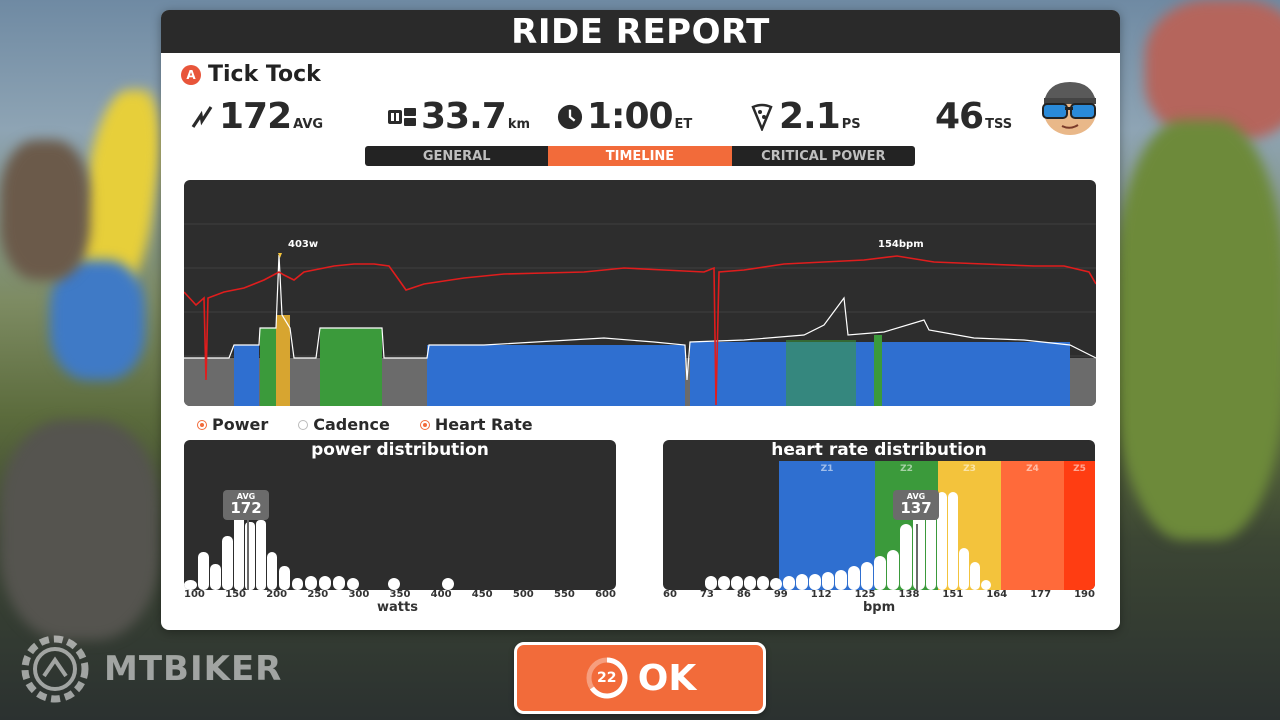  I want to click on ok-button: 22 OK, so click(640, 678).